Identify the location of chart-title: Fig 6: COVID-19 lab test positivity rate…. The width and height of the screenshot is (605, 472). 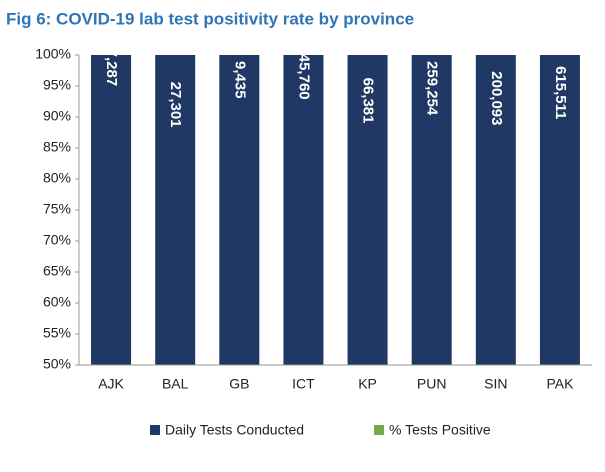
(210, 18).